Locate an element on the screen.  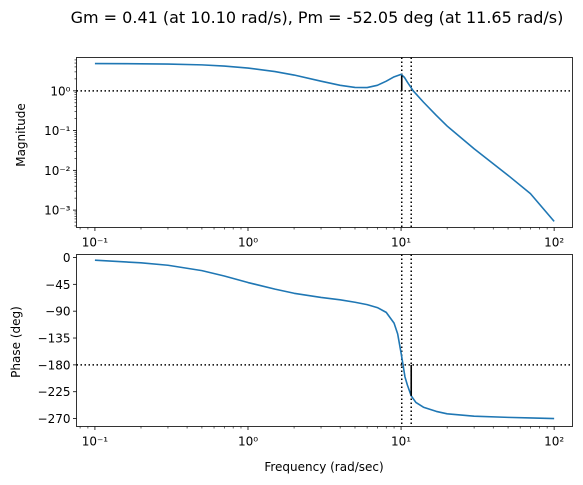
phase-y-tick-label: −135 is located at coordinates (54, 339).